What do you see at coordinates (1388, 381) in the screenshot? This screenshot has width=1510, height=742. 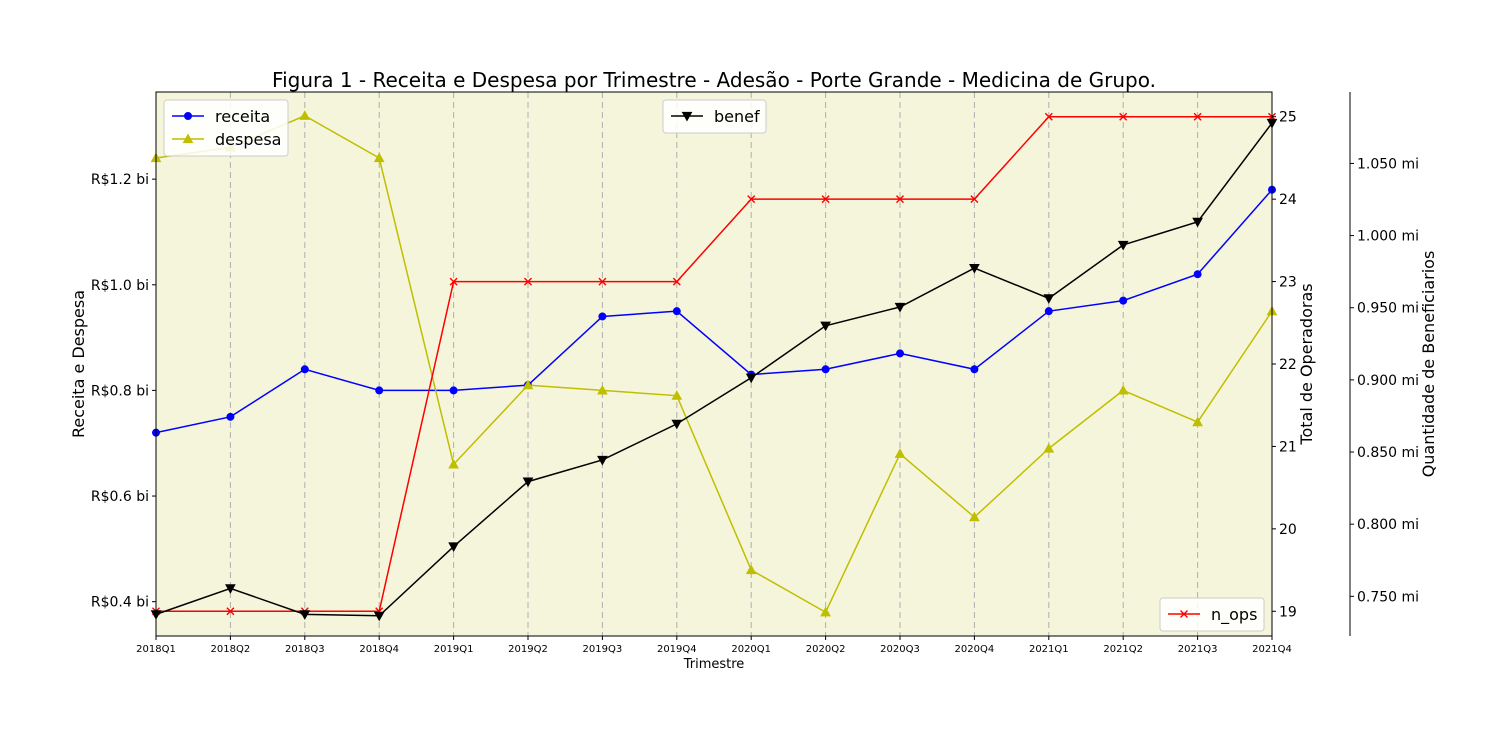 I see `benef-y-tick-label: 0.900 mi` at bounding box center [1388, 381].